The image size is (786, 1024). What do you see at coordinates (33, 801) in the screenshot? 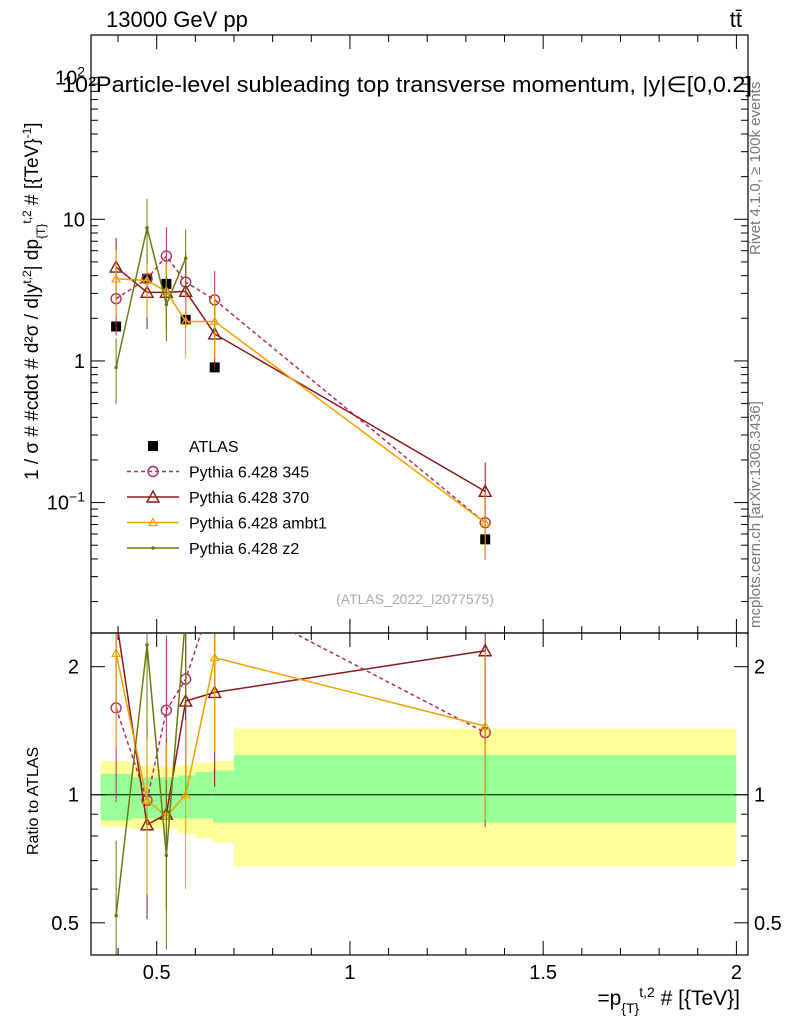
I see `ratio-ylabel: Ratio to ATLAS` at bounding box center [33, 801].